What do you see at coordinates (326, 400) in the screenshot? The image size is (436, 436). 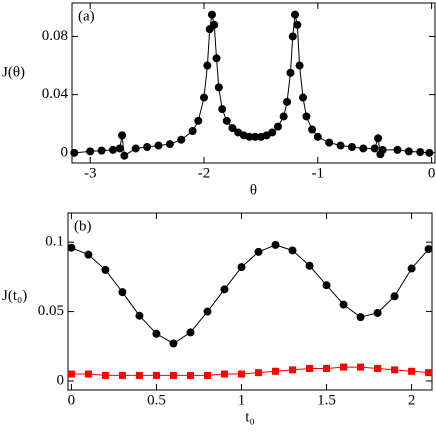 I see `x-tick-label: 1.5` at bounding box center [326, 400].